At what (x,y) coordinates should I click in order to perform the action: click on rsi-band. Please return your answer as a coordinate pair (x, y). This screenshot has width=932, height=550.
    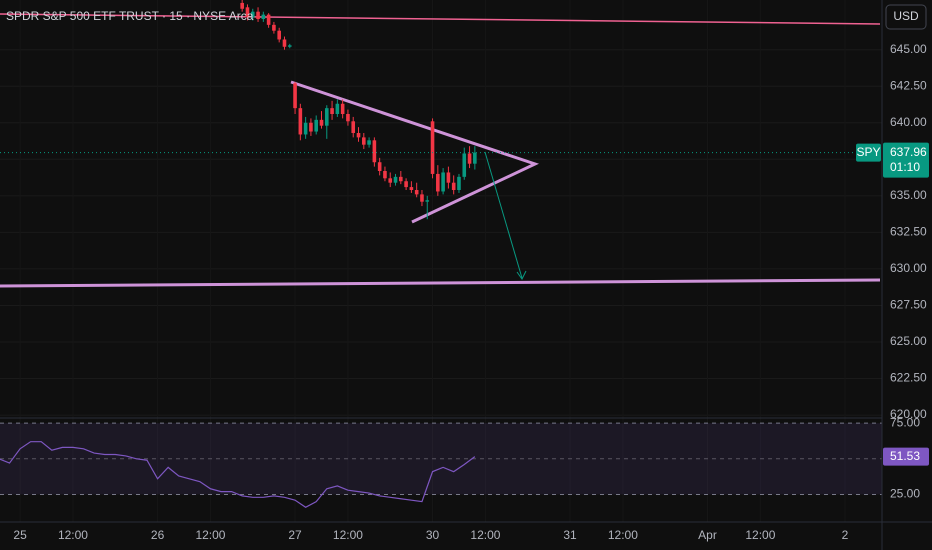
    Looking at the image, I should click on (441, 459).